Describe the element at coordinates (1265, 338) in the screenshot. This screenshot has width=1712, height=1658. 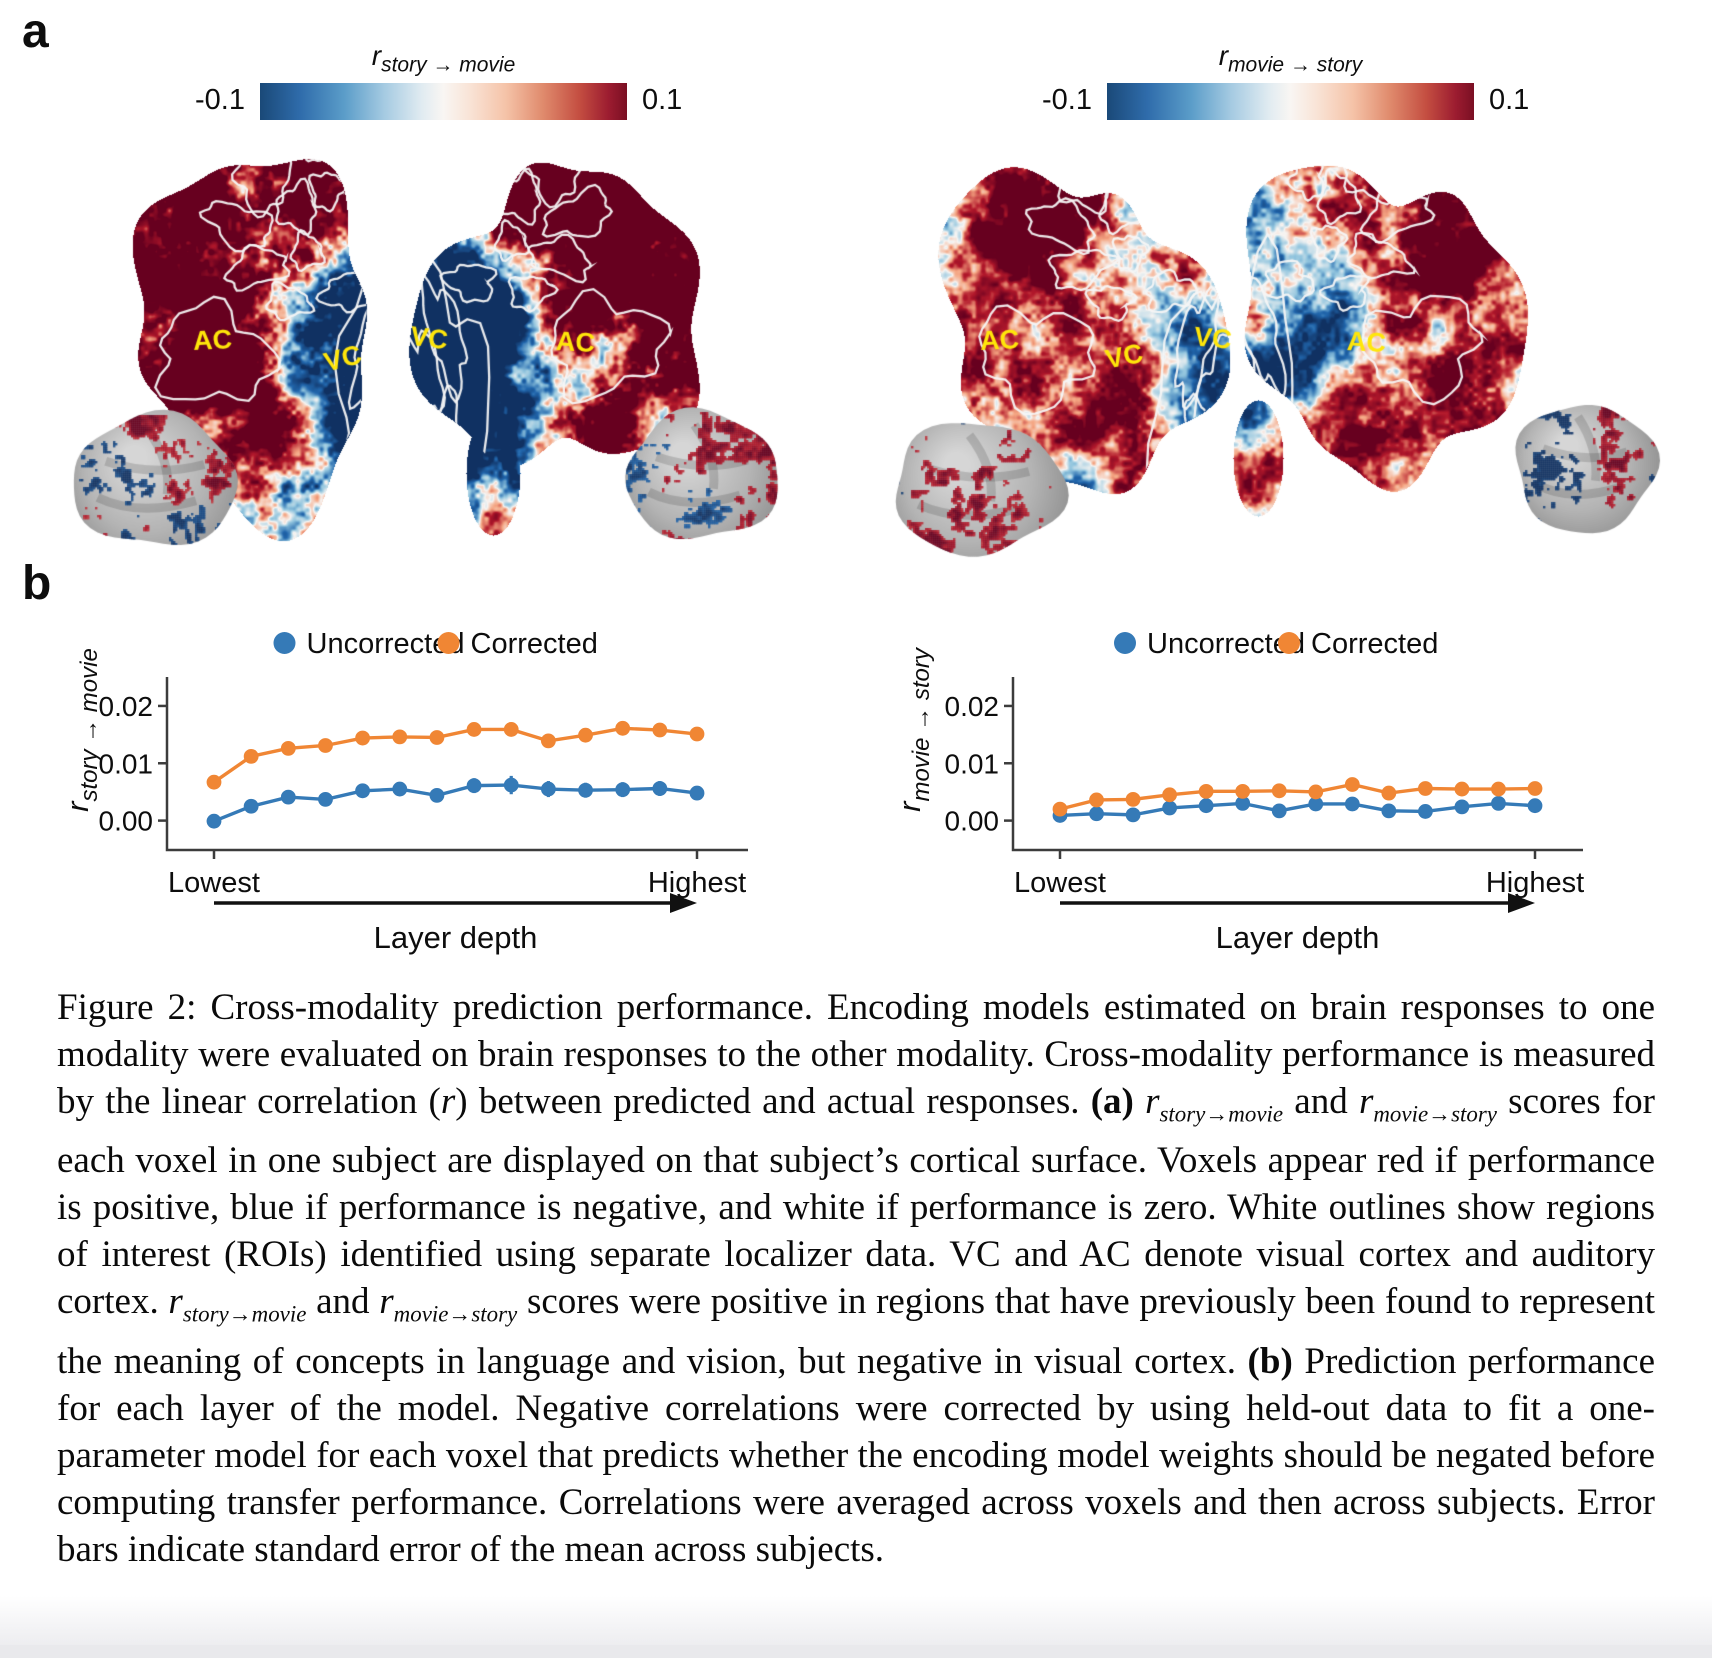
I see `flatmap-movie-to-story` at that location.